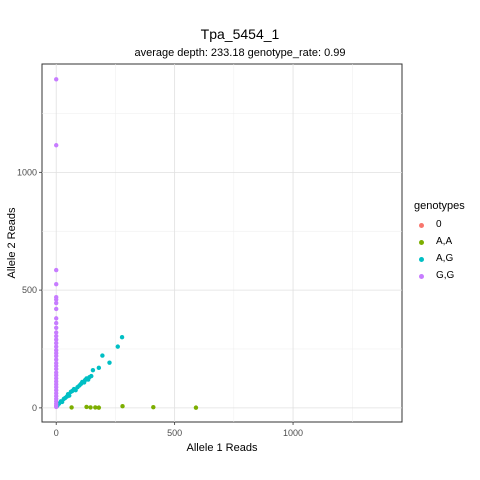 The height and width of the screenshot is (480, 480). I want to click on legend-item: A,A, so click(439, 241).